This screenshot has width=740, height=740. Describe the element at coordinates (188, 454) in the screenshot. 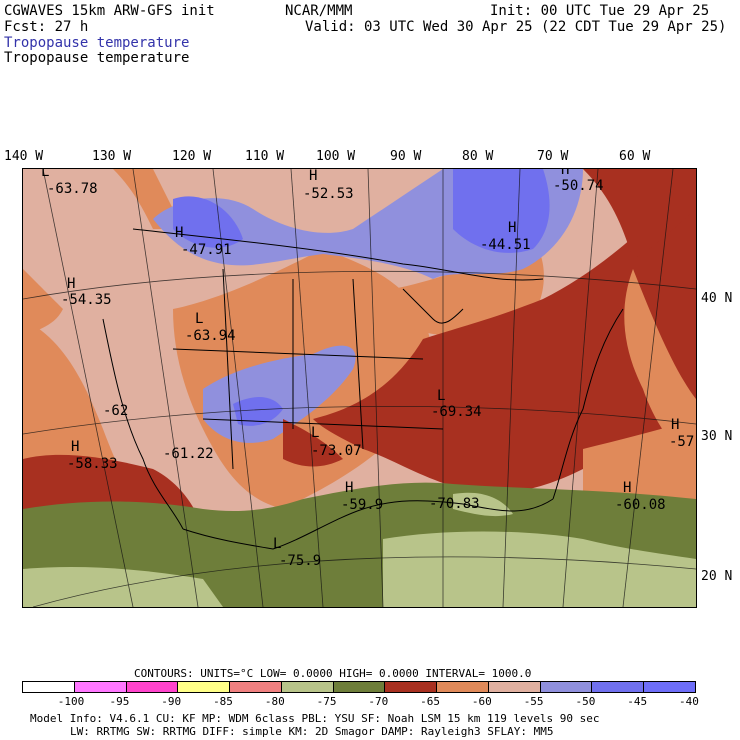

I see `temperature-value-label: -61.22` at that location.